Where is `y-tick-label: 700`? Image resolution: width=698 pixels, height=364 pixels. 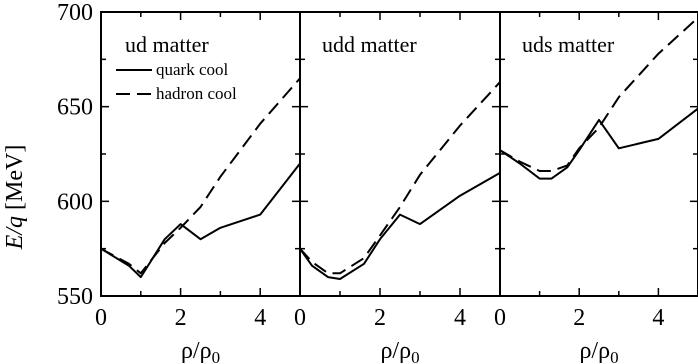
y-tick-label: 700 is located at coordinates (75, 13).